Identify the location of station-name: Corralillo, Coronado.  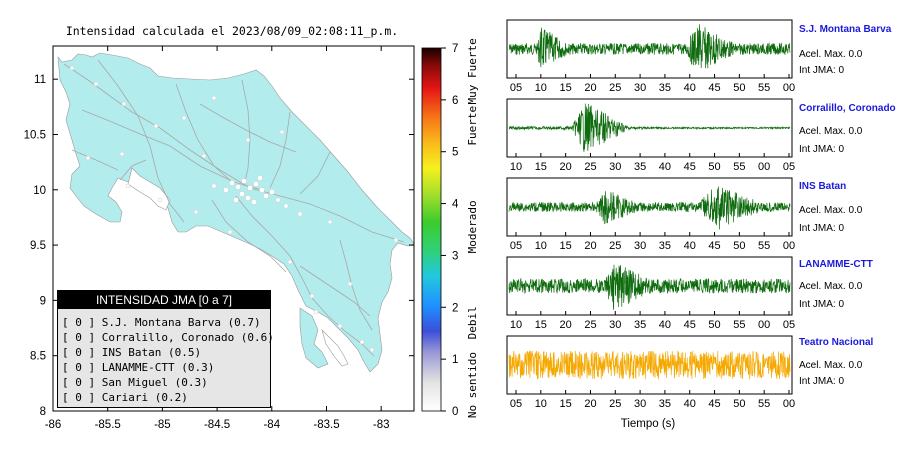
(847, 108).